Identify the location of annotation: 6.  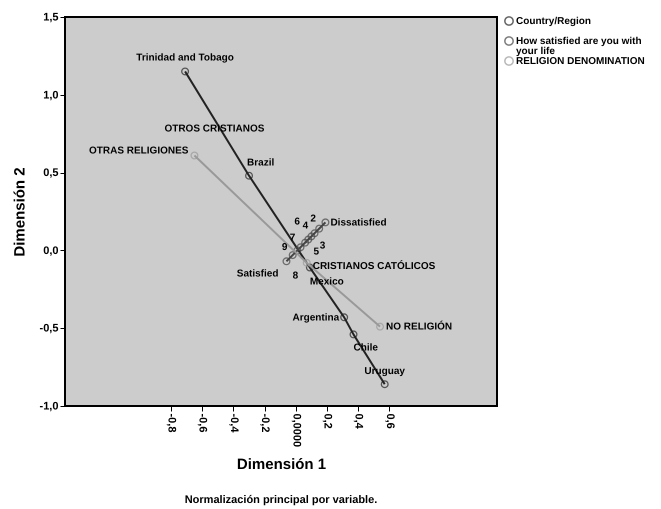
(297, 222).